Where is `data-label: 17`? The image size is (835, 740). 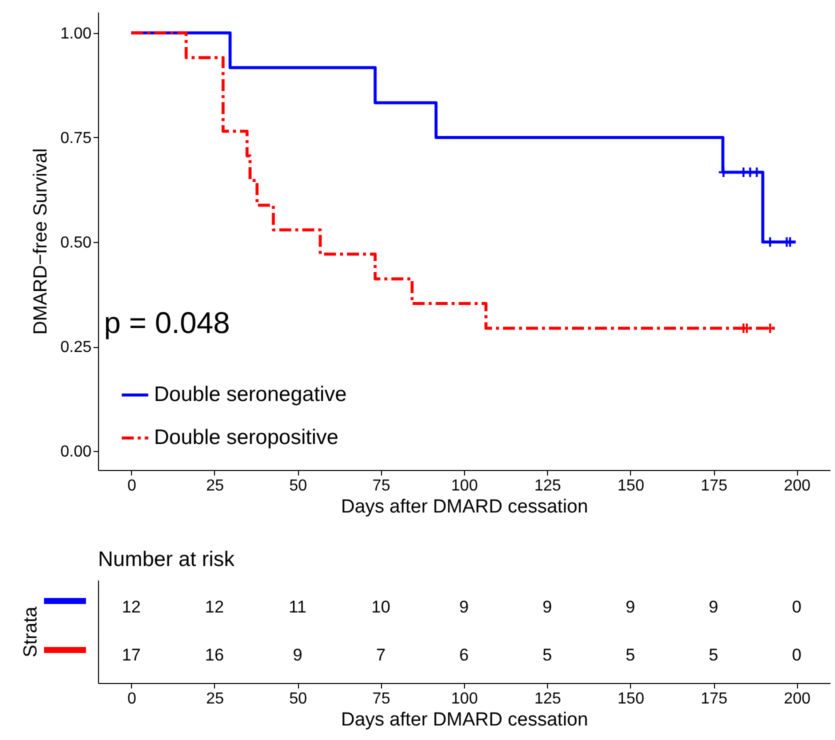
data-label: 17 is located at coordinates (131, 655).